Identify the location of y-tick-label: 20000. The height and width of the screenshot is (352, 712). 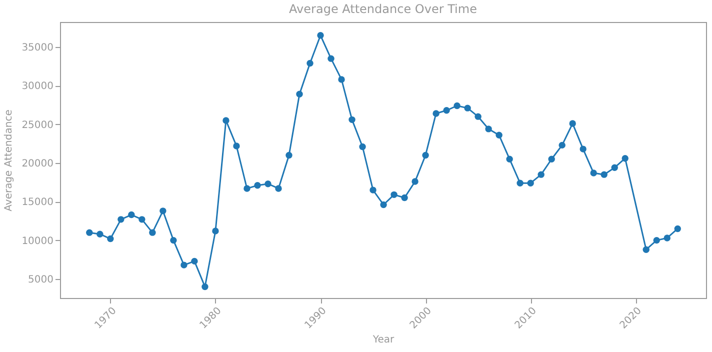
(38, 164).